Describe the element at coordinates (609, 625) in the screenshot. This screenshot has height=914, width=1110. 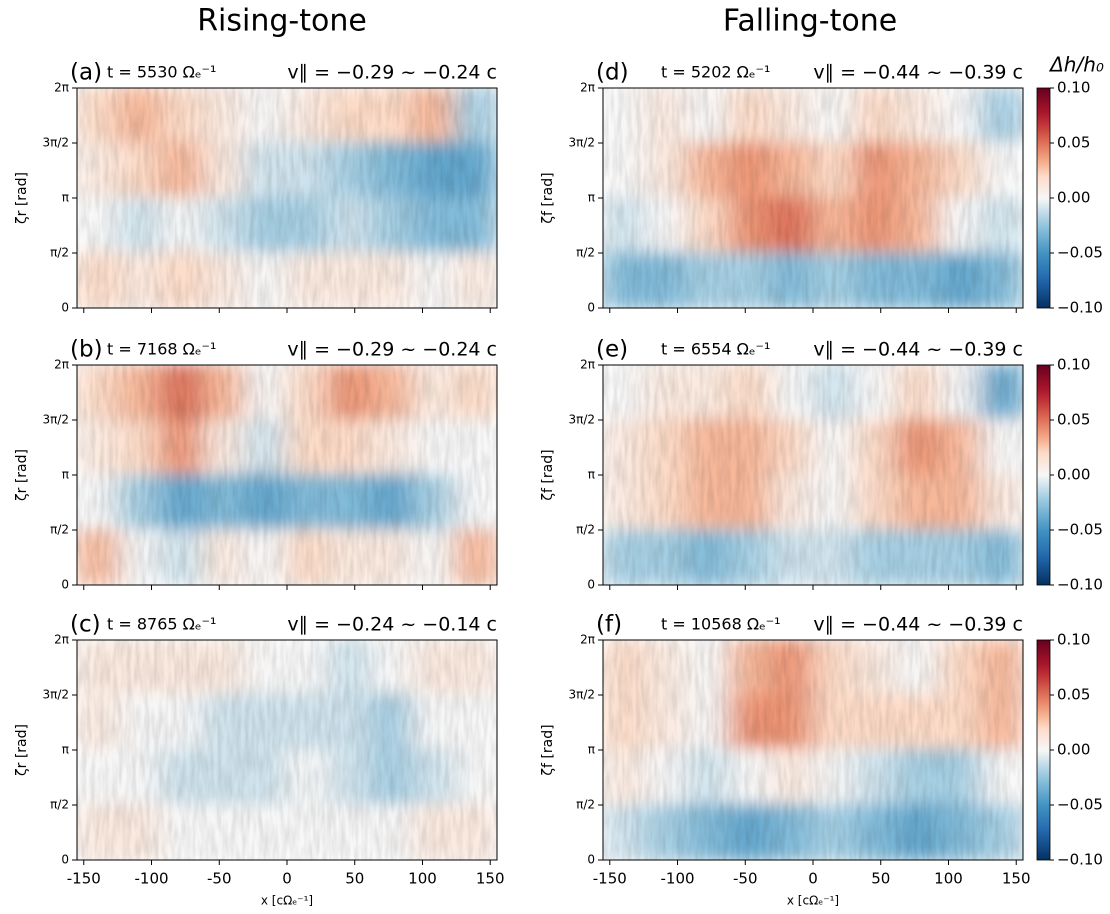
I see `panel-label: (f)` at that location.